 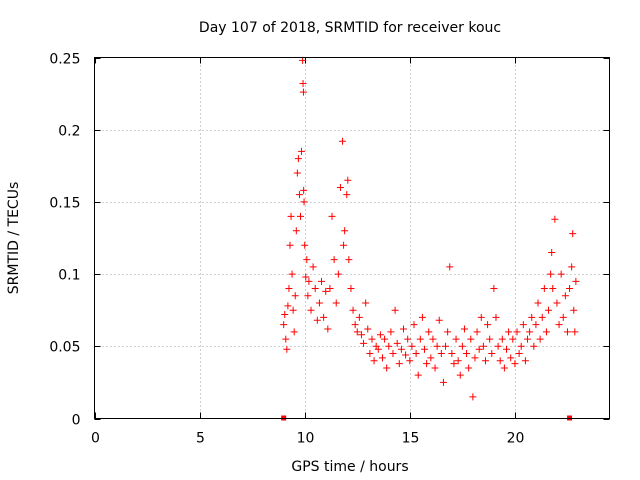 What do you see at coordinates (64, 240) in the screenshot?
I see `y-tick-labels: 0 0.05 0.1 0.15 0.2 0.25` at bounding box center [64, 240].